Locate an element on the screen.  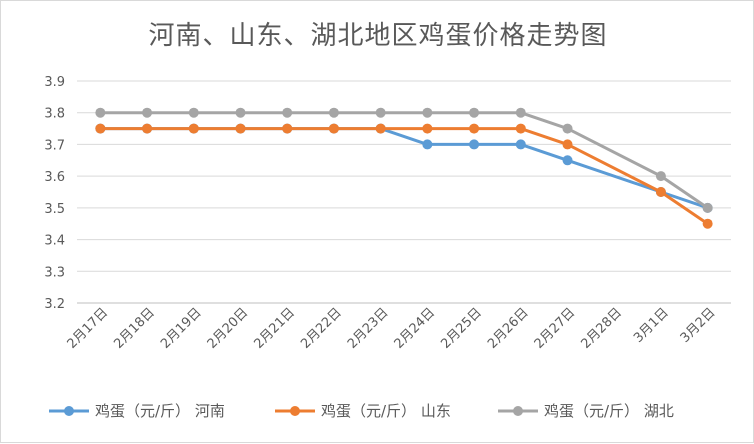
legend-item: 鸡蛋（元/斤） 山东 is located at coordinates (363, 411).